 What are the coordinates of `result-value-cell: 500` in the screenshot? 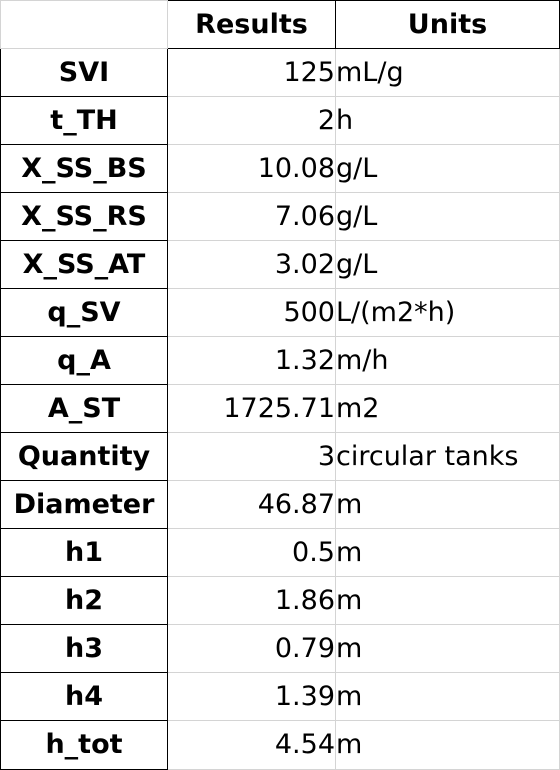 It's located at (251, 312).